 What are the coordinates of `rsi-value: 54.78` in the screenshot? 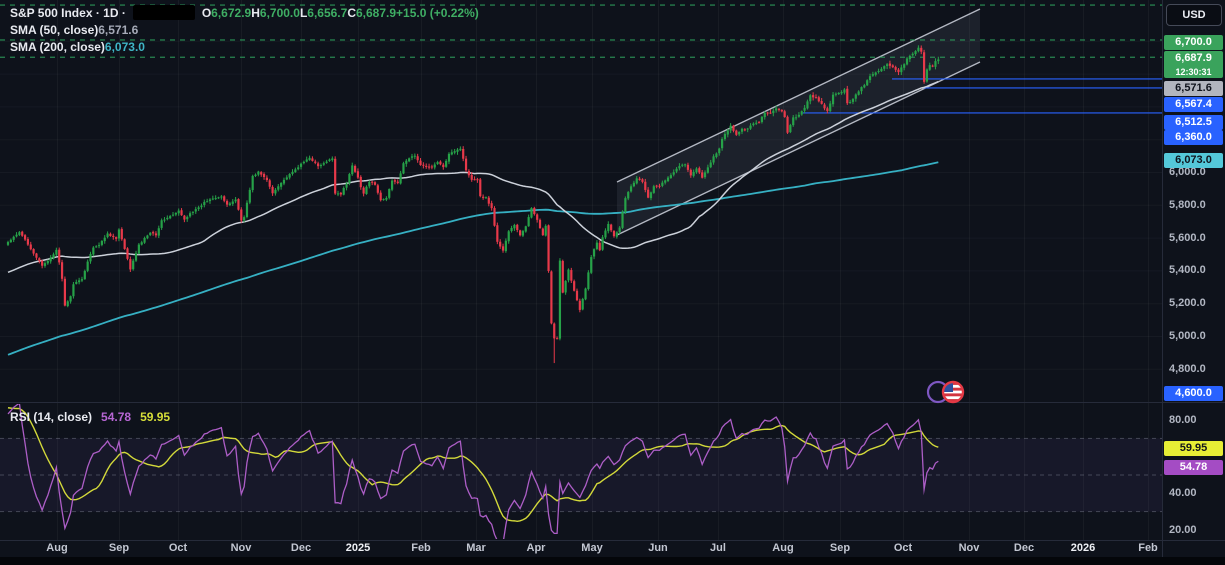 It's located at (116, 417).